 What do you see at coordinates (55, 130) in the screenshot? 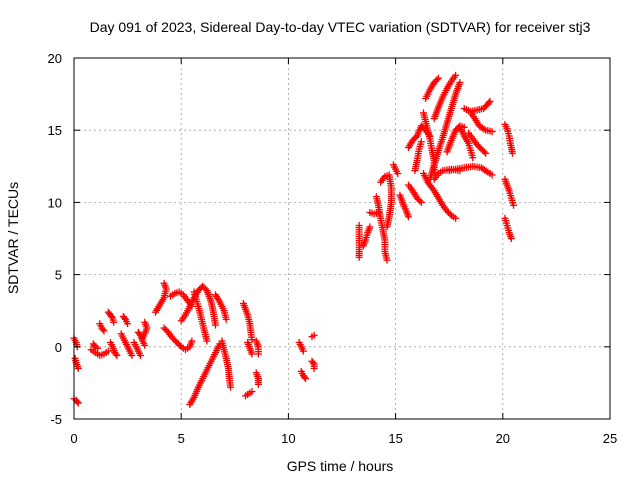
I see `y-tick-label: 15` at bounding box center [55, 130].